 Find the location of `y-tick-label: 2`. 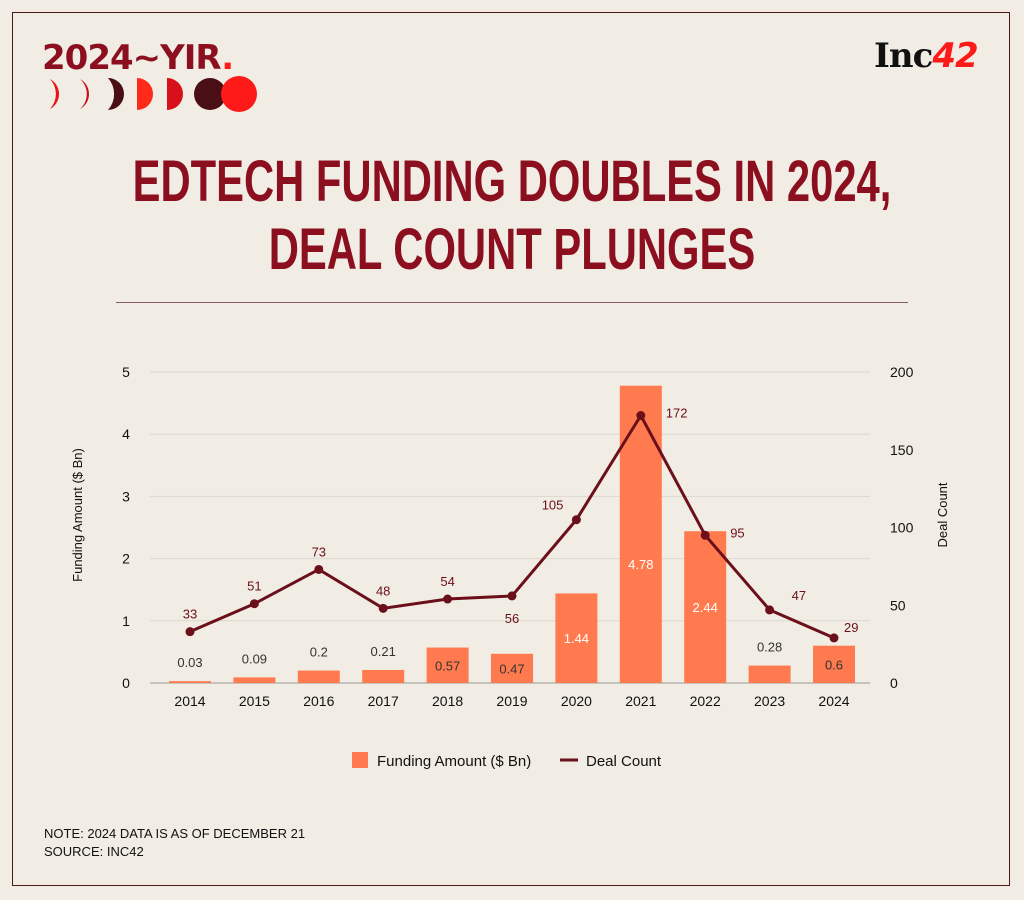

y-tick-label: 2 is located at coordinates (126, 559).